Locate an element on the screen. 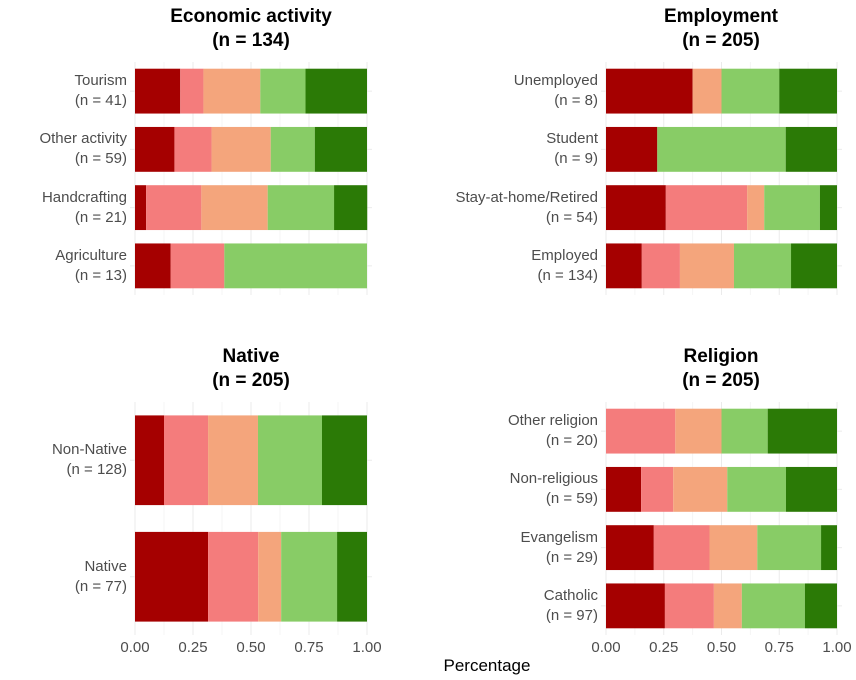 The image size is (856, 680). y-tick-label: Evangelism (n = 29) is located at coordinates (559, 547).